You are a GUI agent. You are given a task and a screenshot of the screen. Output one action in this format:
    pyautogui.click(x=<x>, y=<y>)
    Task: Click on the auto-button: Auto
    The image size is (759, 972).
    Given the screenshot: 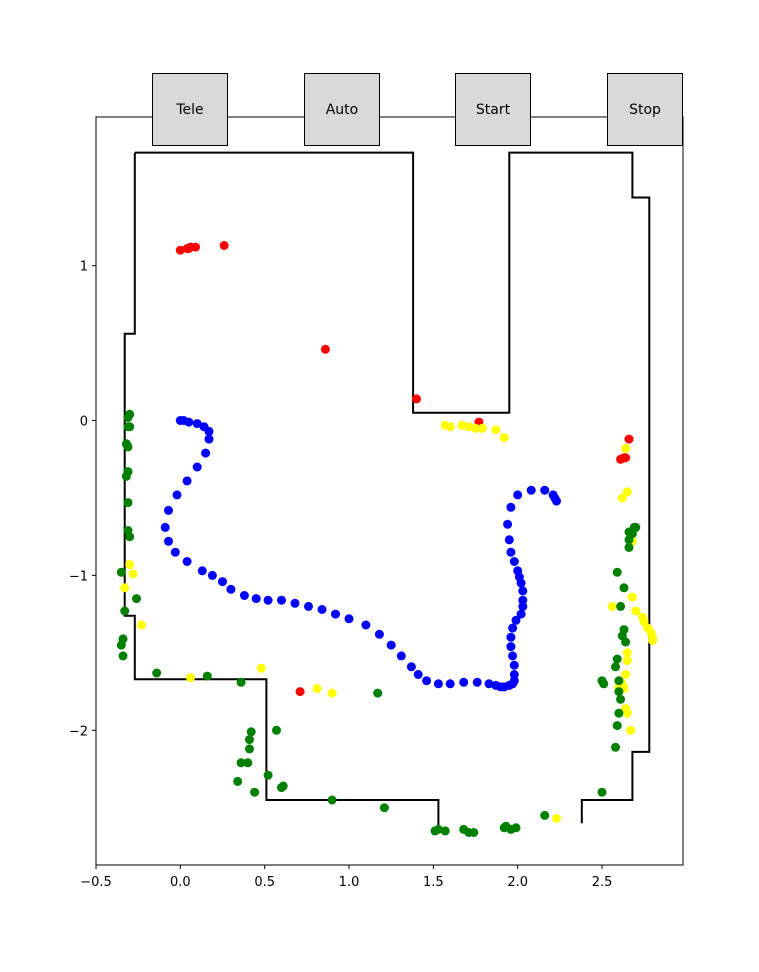 What is the action you would take?
    pyautogui.click(x=342, y=109)
    